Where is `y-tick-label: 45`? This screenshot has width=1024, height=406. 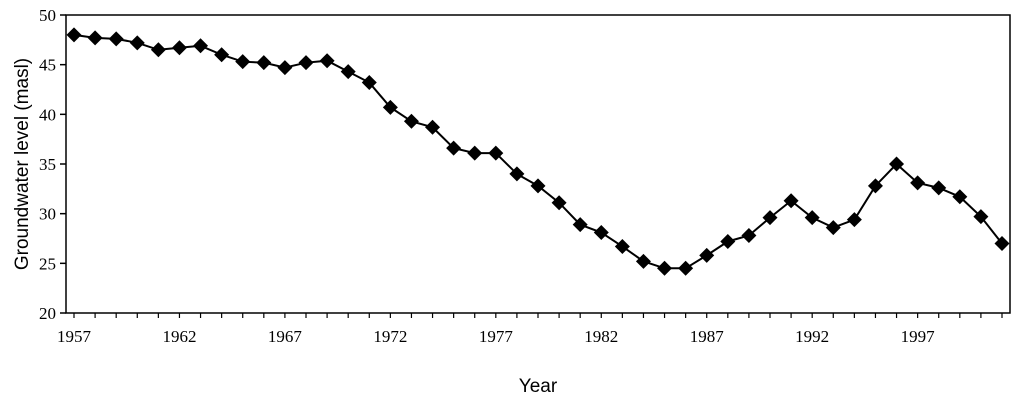
y-tick-label: 45 is located at coordinates (47, 65).